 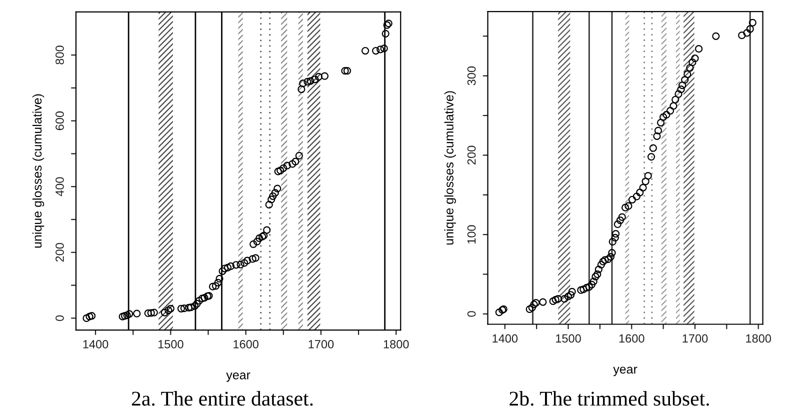 What do you see at coordinates (471, 76) in the screenshot?
I see `y-tick-label: 300` at bounding box center [471, 76].